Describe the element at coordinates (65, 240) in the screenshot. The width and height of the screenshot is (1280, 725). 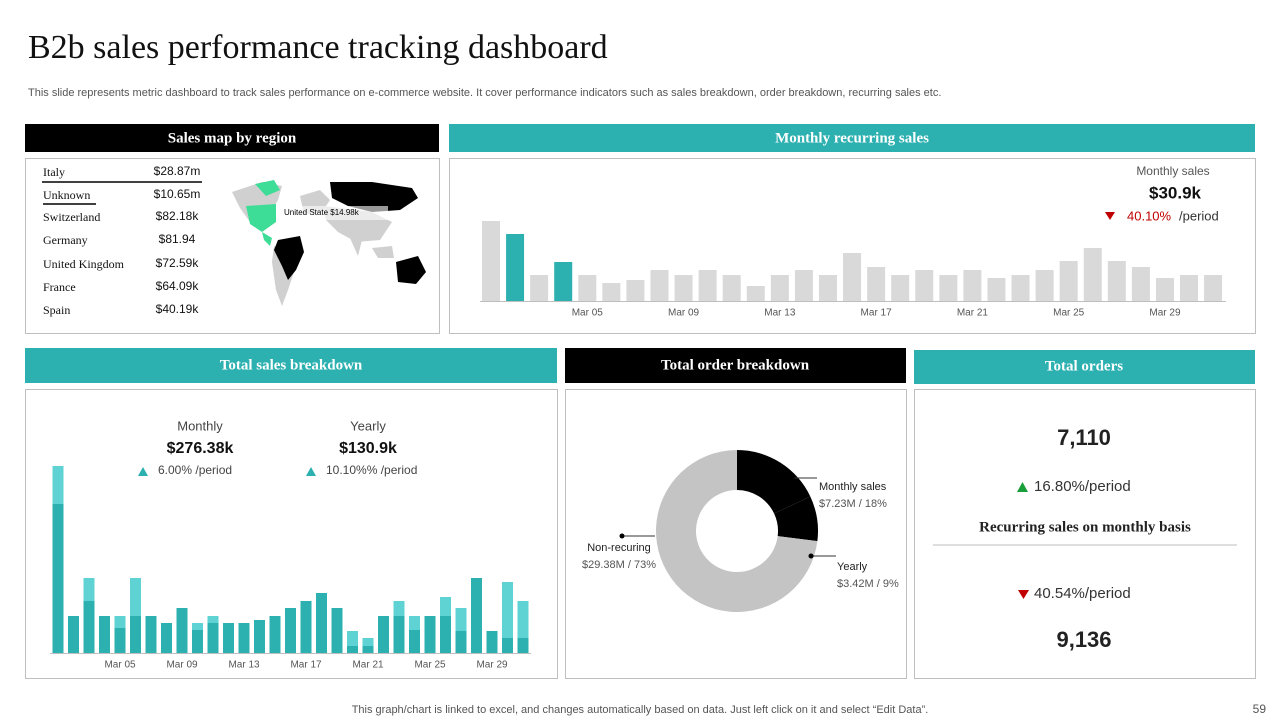
I see `region-name: Germany` at that location.